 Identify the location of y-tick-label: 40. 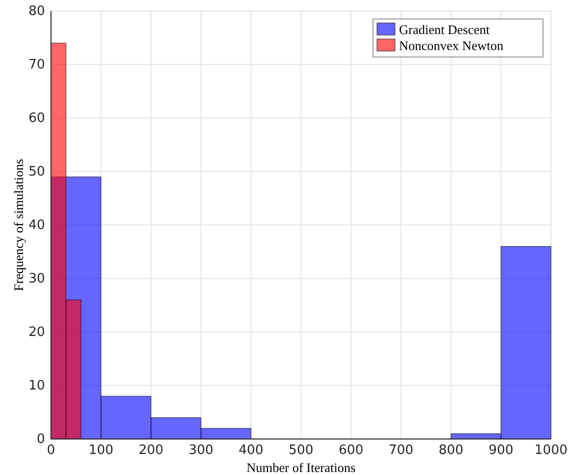
(36, 226).